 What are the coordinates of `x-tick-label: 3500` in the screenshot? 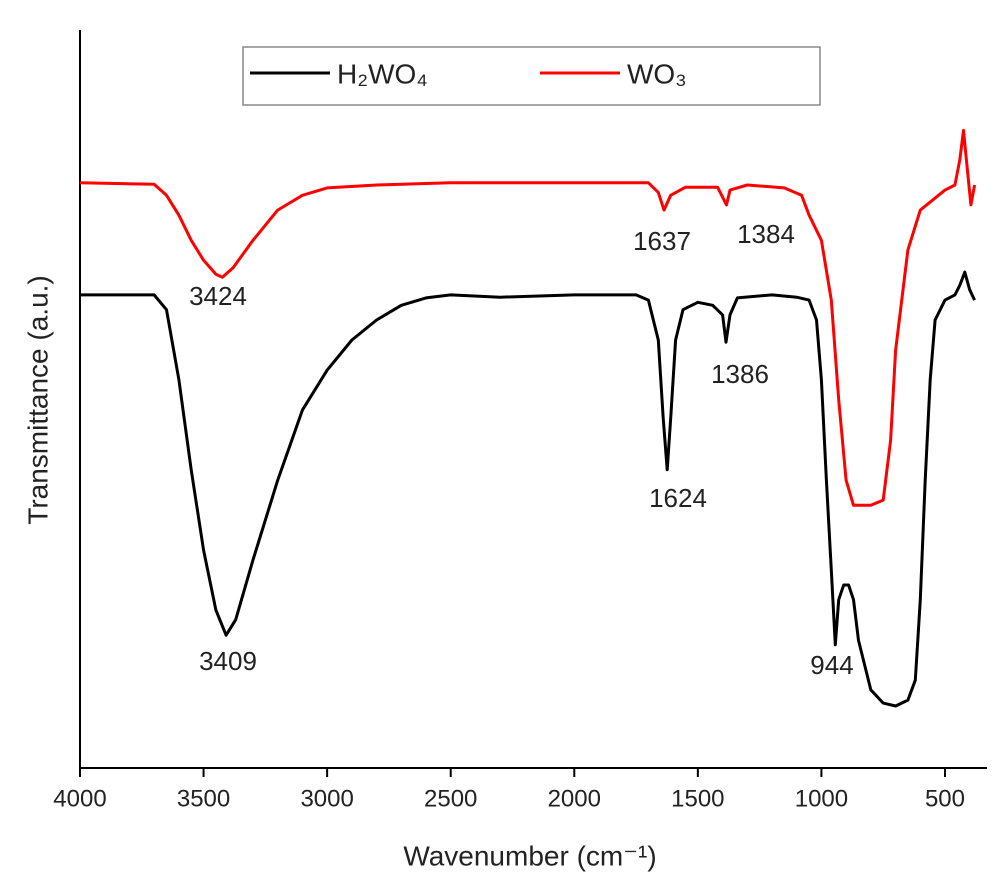 It's located at (203, 798).